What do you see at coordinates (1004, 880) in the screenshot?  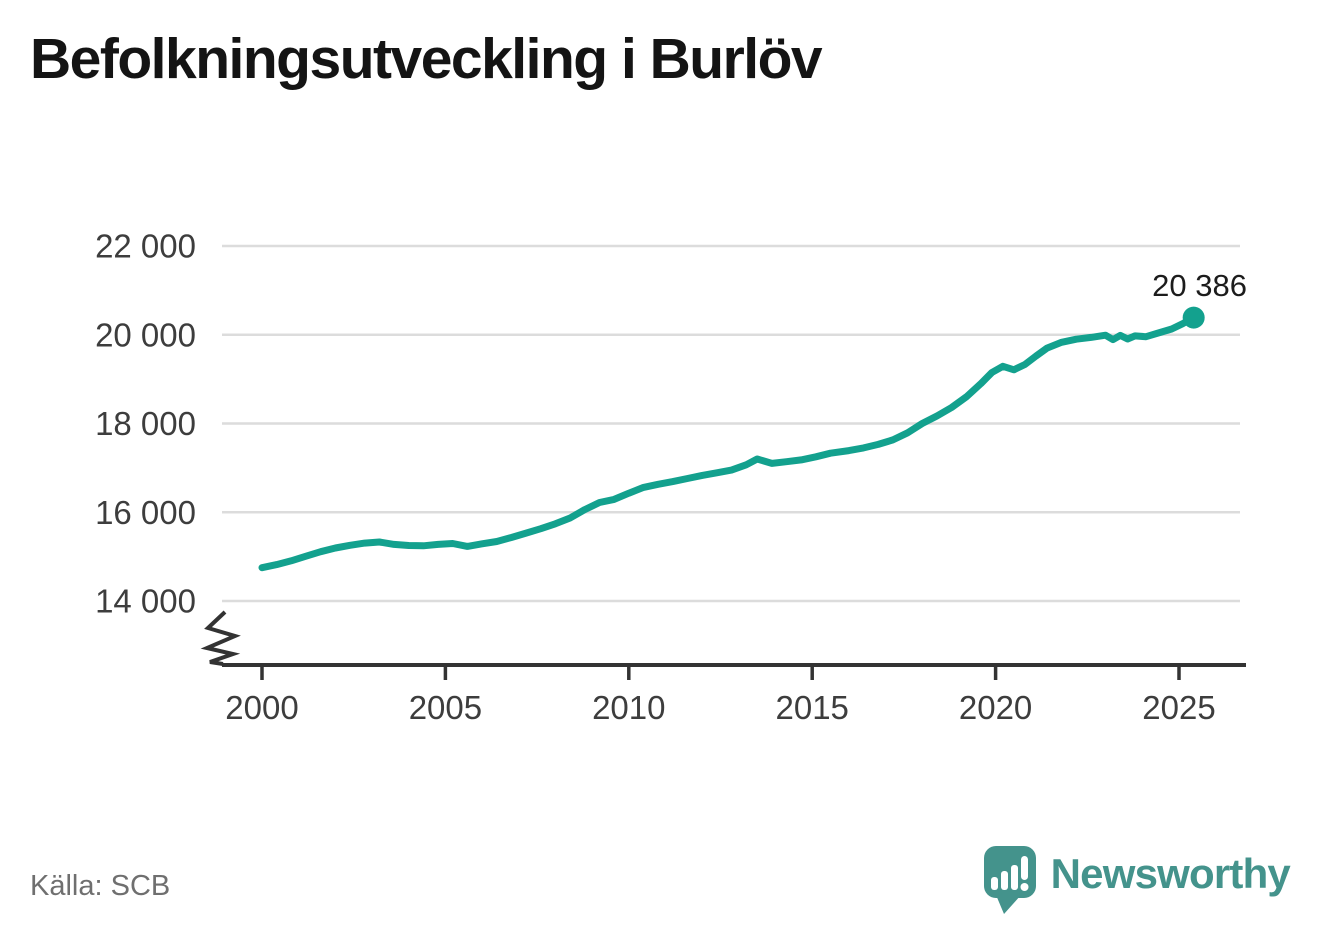 I see `logo-bar-medium` at bounding box center [1004, 880].